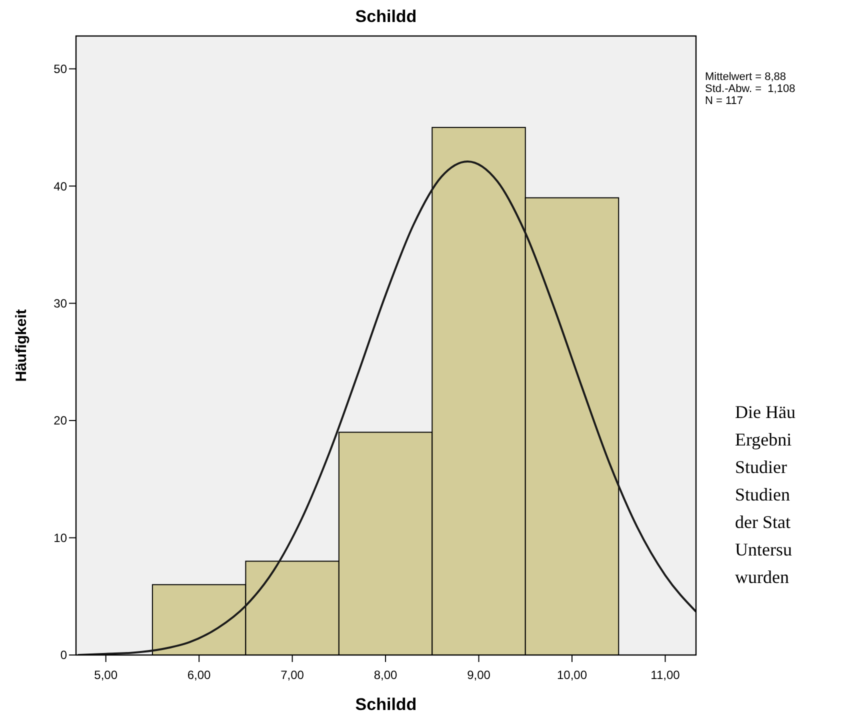 The image size is (843, 719). Describe the element at coordinates (386, 16) in the screenshot. I see `chart-title: Schildd` at that location.